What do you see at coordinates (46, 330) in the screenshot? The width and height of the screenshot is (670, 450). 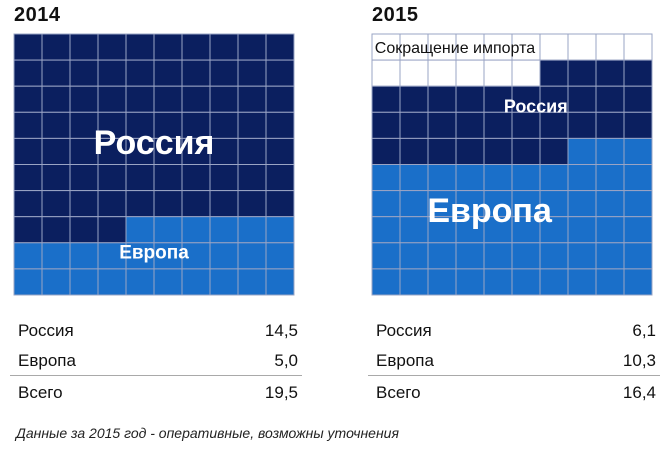 I see `row-label: Россия` at bounding box center [46, 330].